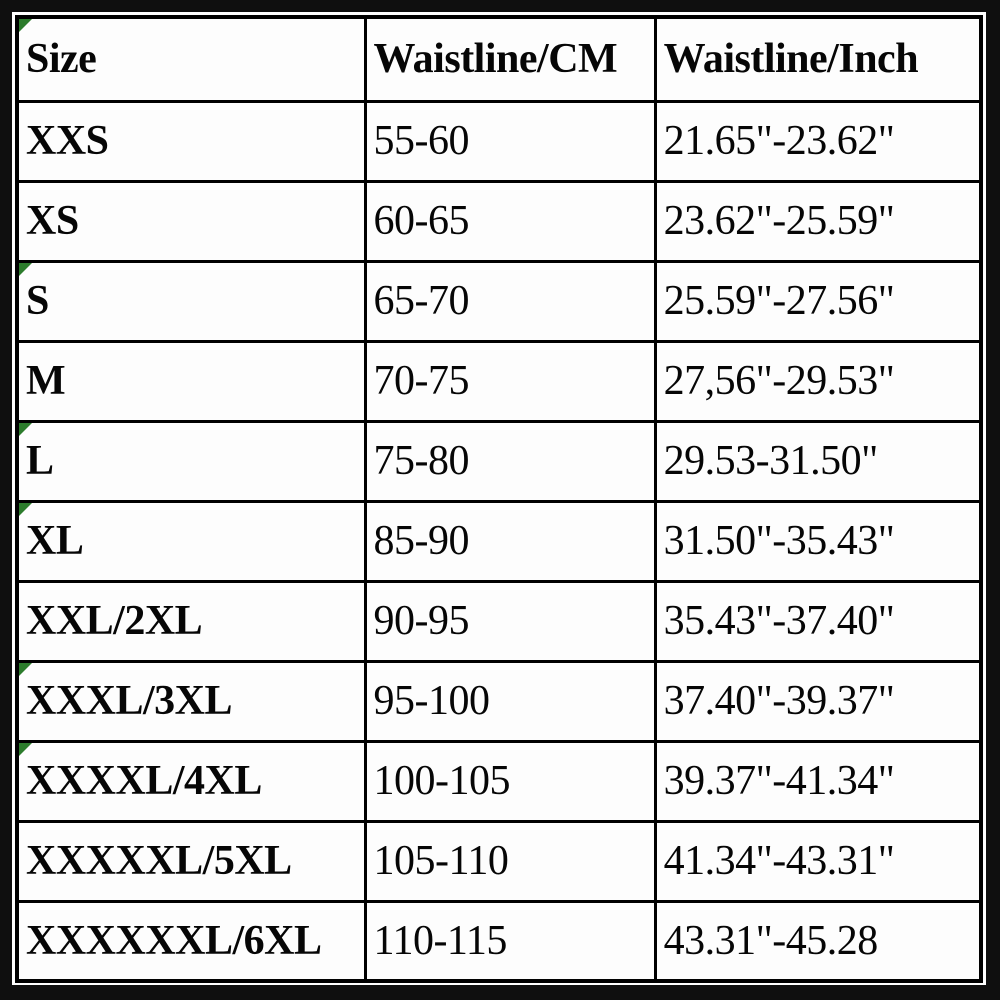 The image size is (1000, 1000). I want to click on size-cell: L, so click(191, 461).